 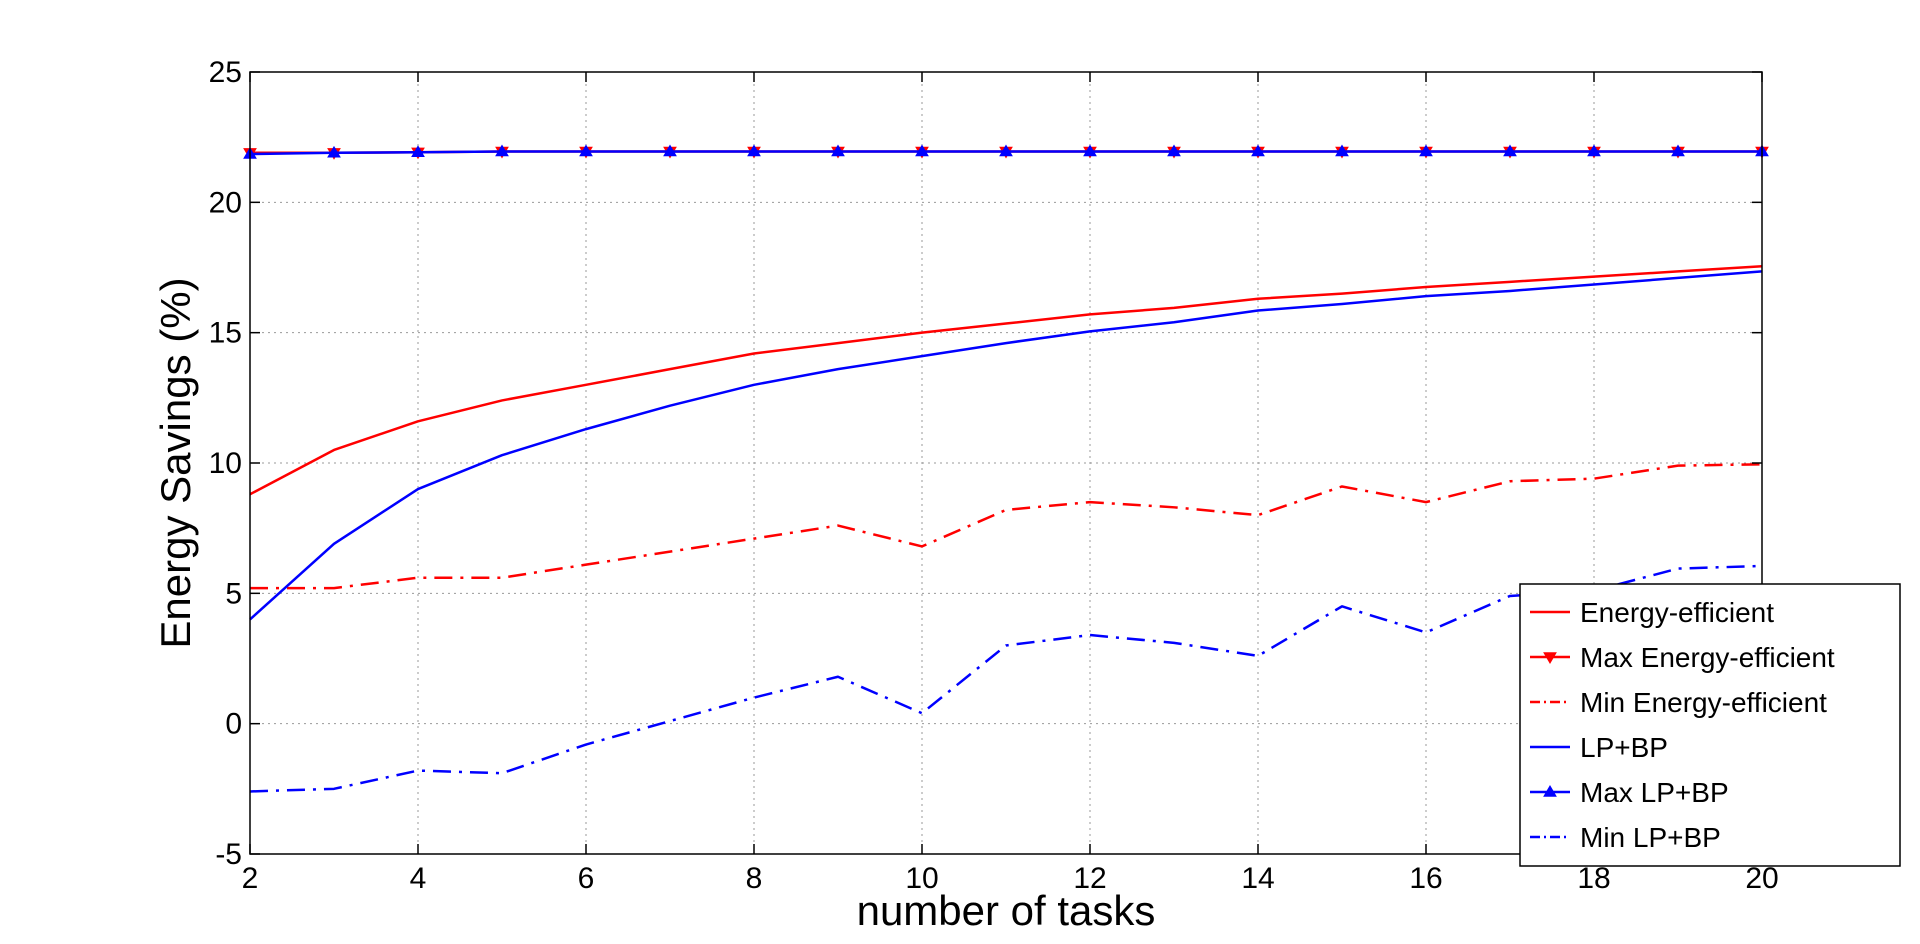 What do you see at coordinates (233, 593) in the screenshot?
I see `y-tick-label: 5` at bounding box center [233, 593].